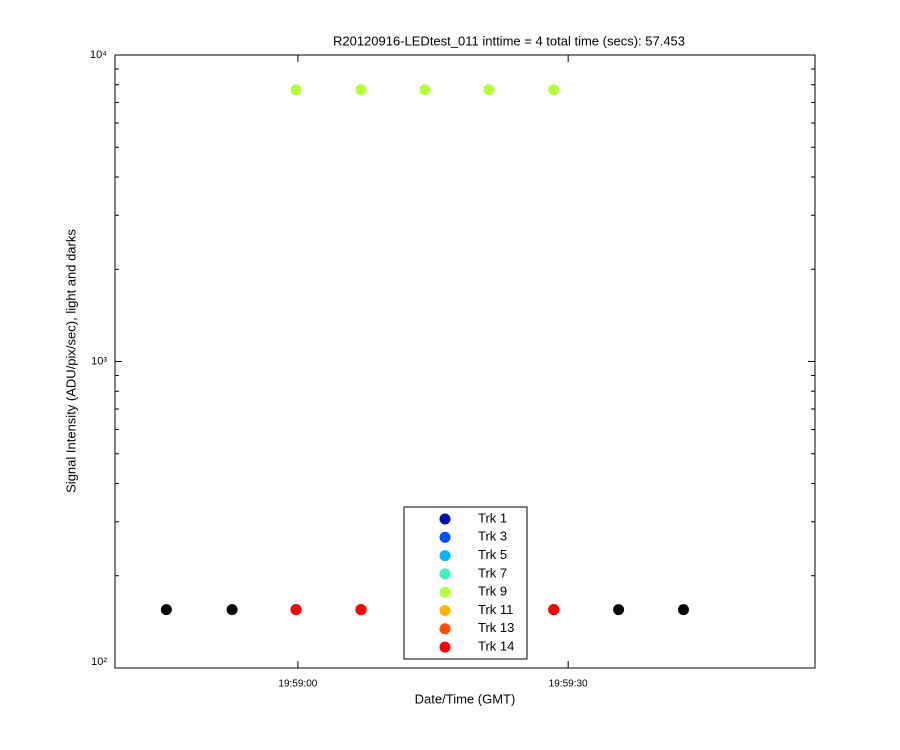  I want to click on y-tick-label: 10⁴, so click(98, 55).